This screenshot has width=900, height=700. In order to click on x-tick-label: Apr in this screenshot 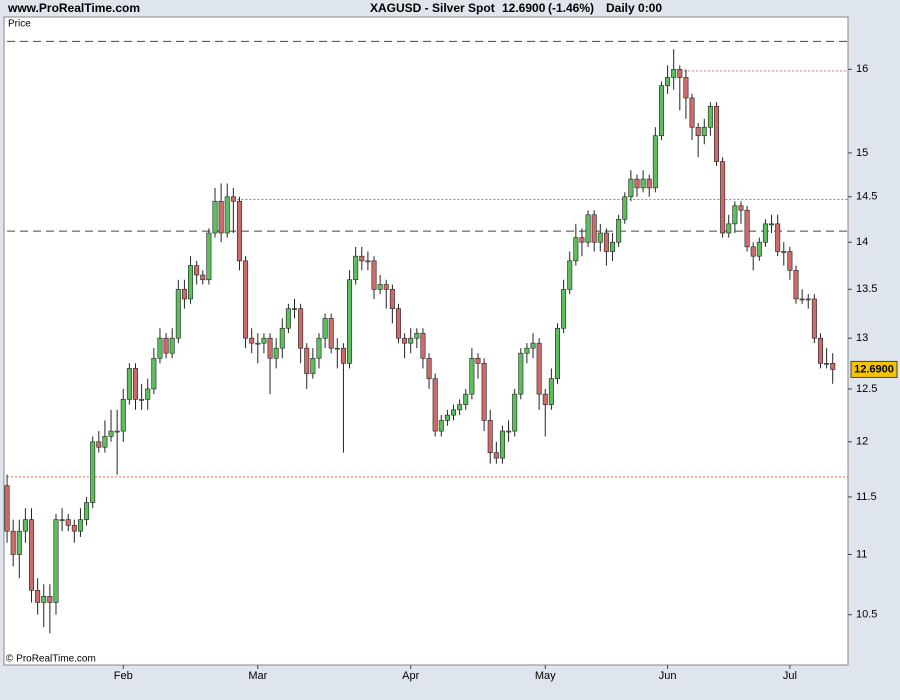, I will do `click(410, 676)`.